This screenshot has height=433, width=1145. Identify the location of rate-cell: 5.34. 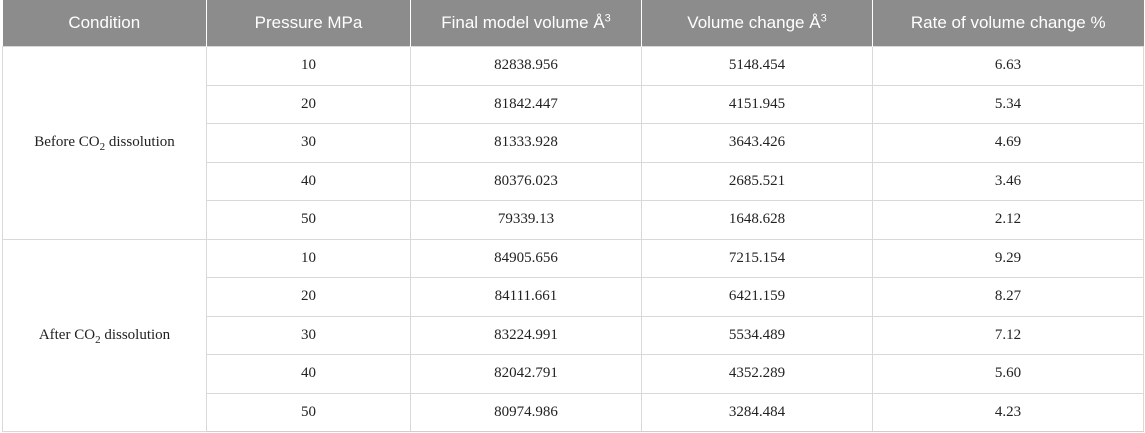
(1008, 104).